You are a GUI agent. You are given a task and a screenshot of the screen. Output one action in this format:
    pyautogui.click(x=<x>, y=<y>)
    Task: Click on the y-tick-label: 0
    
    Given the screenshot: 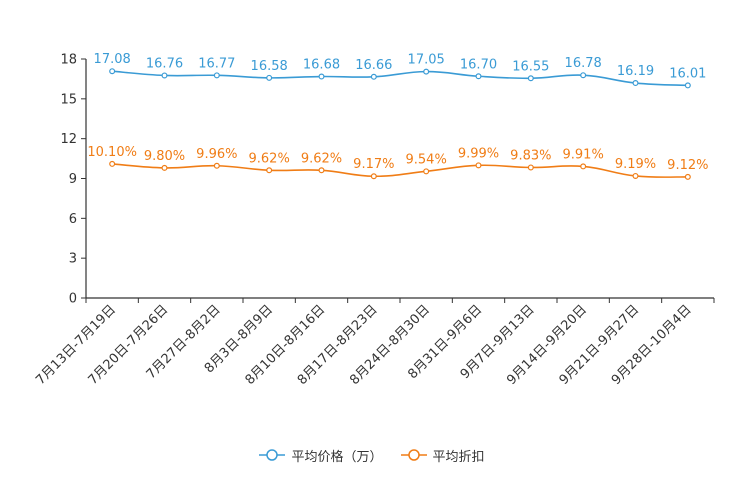 What is the action you would take?
    pyautogui.click(x=73, y=299)
    